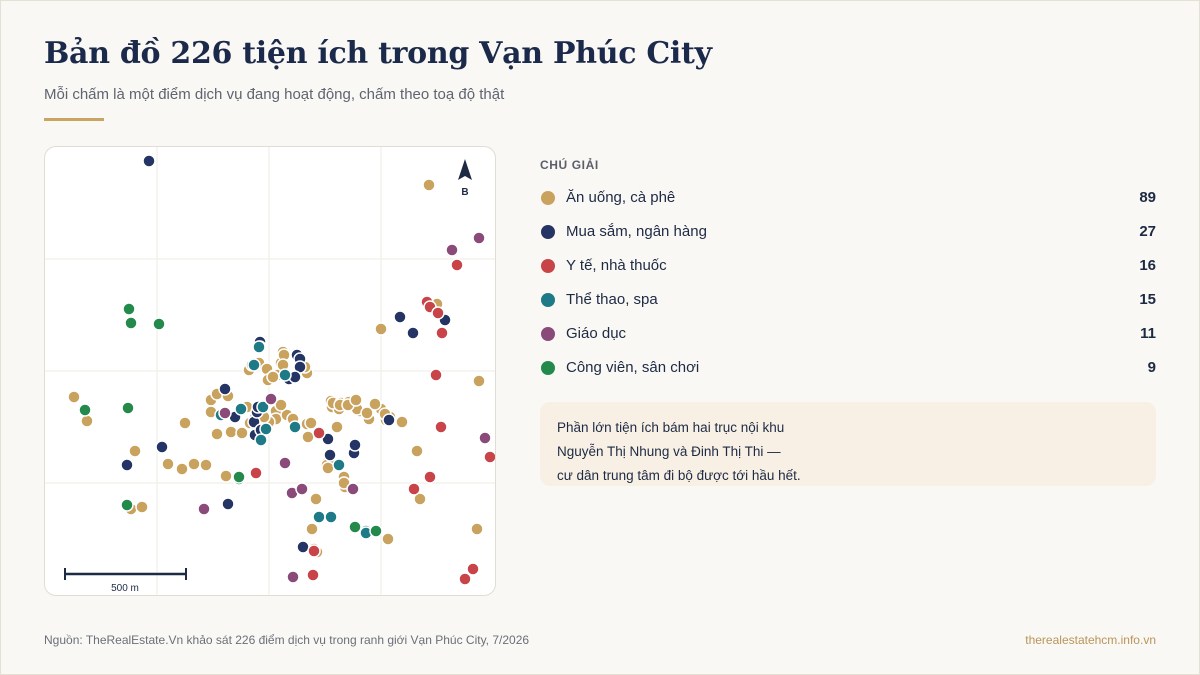 The image size is (1200, 675). What do you see at coordinates (596, 333) in the screenshot?
I see `legend-label: Giáo dục` at bounding box center [596, 333].